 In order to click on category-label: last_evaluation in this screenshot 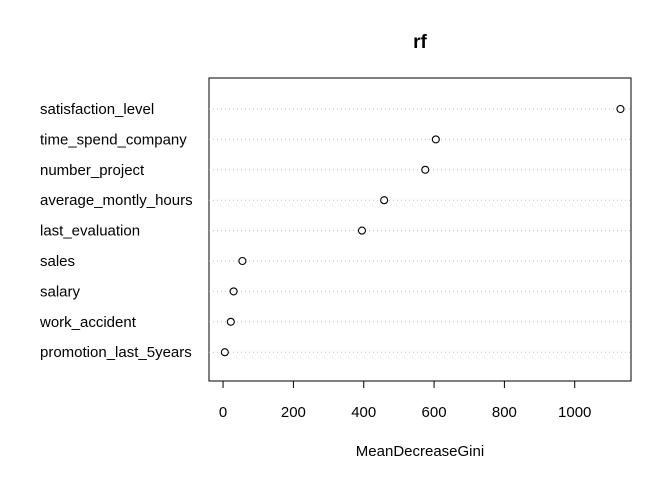, I will do `click(90, 231)`.